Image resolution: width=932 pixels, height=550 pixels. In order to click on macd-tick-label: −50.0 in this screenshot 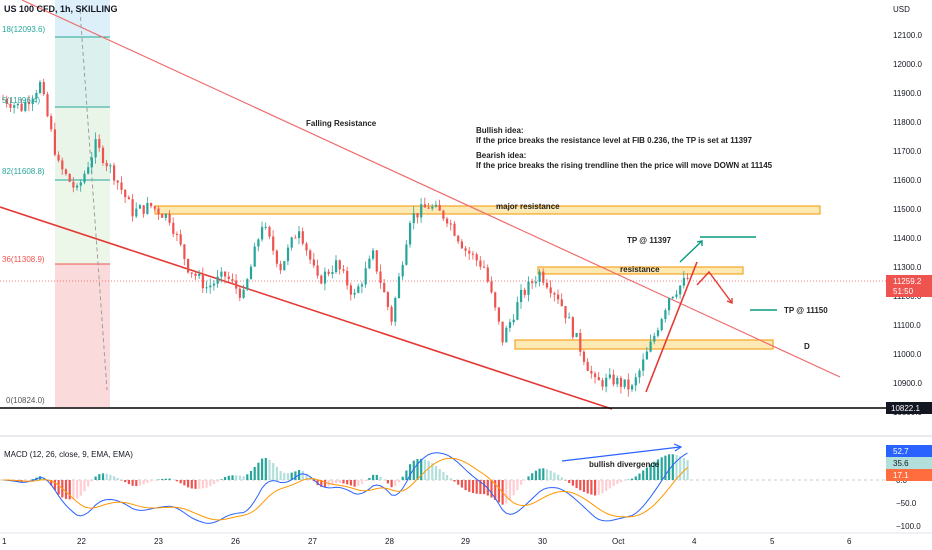, I will do `click(906, 503)`.